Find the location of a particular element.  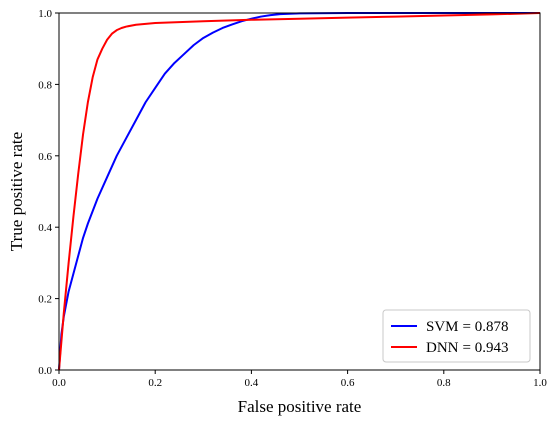

y-tick-label: 0.0 is located at coordinates (45, 371).